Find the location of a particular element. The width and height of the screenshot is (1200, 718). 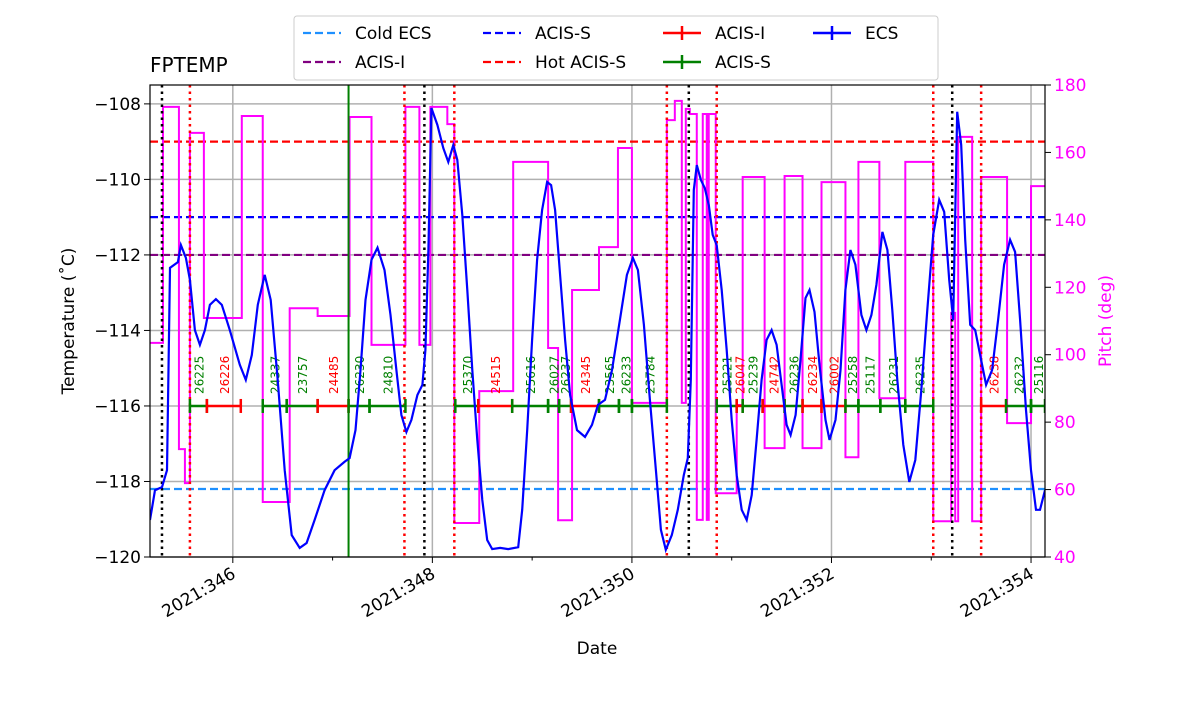

legend-box is located at coordinates (616, 48).